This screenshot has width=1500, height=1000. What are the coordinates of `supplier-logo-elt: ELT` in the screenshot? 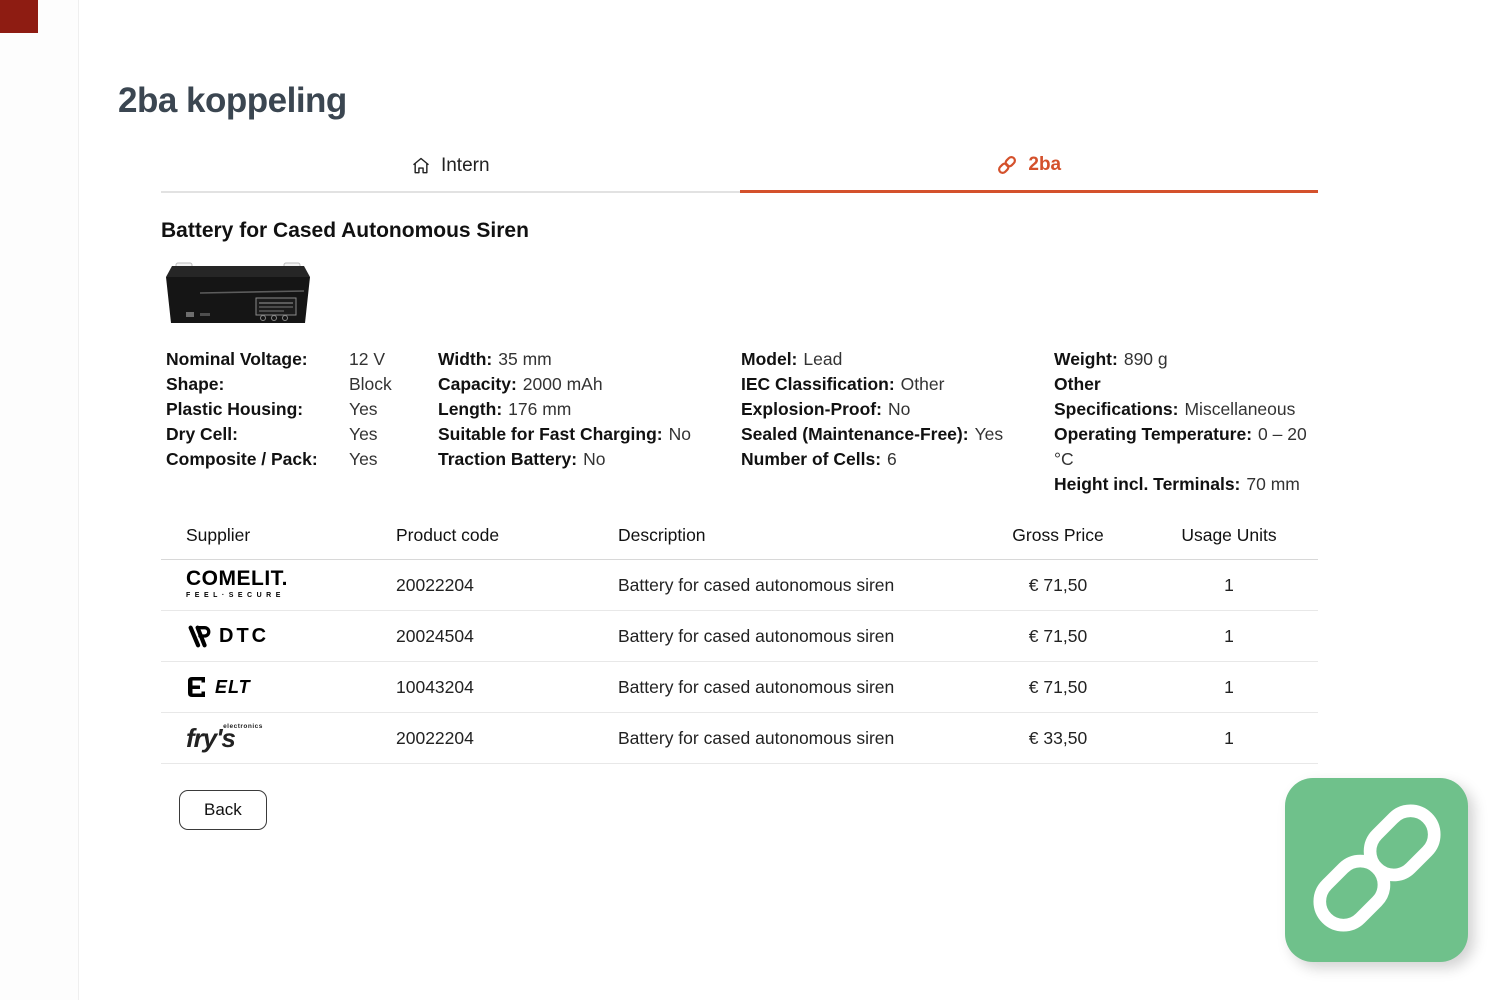 It's located at (291, 687).